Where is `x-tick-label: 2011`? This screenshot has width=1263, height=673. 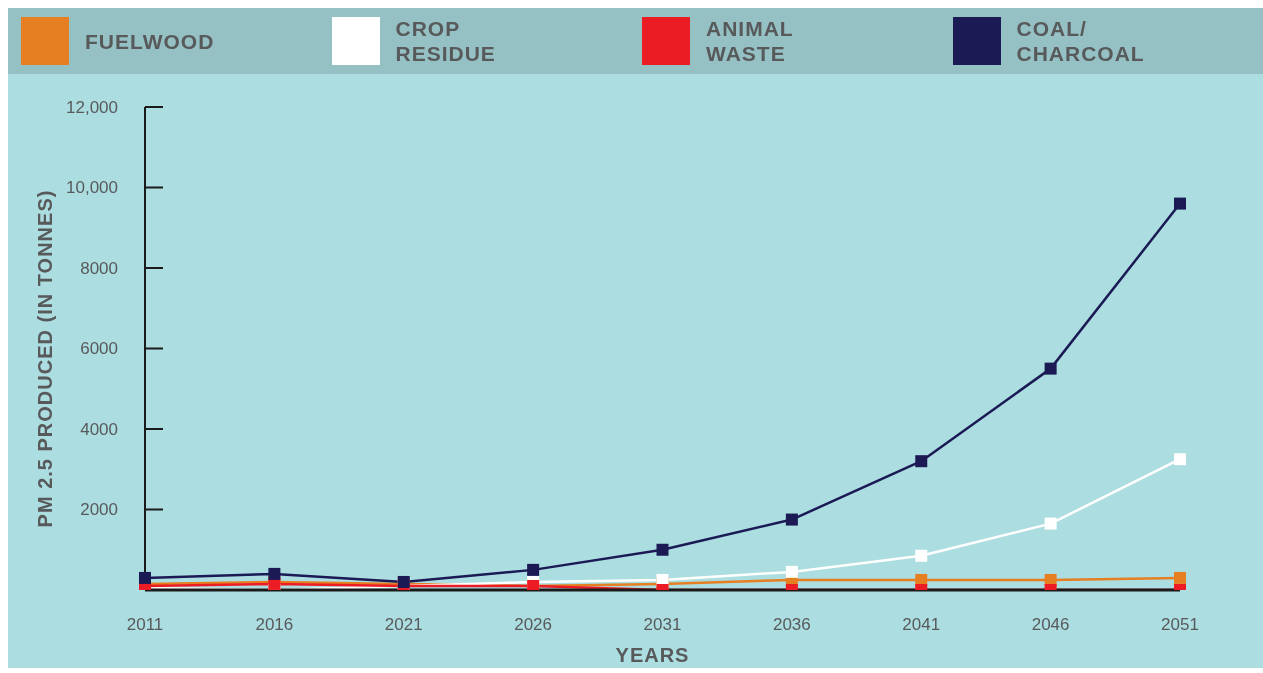
x-tick-label: 2011 is located at coordinates (145, 625).